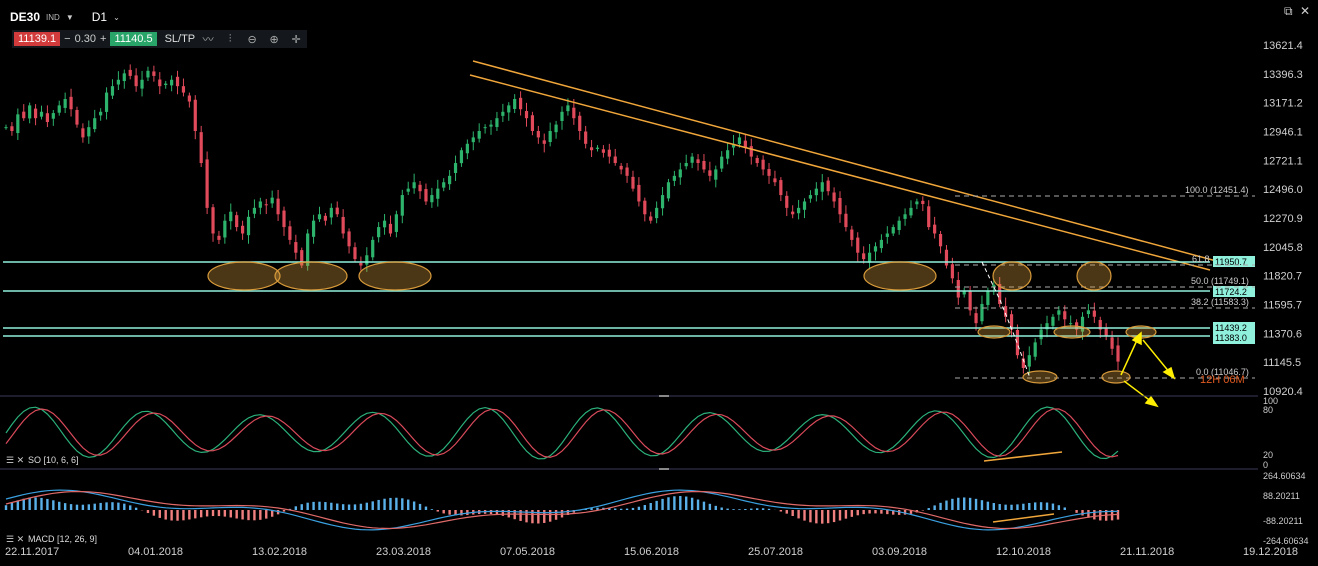 Image resolution: width=1318 pixels, height=566 pixels. I want to click on level-tag-1: 11950.7, so click(1234, 261).